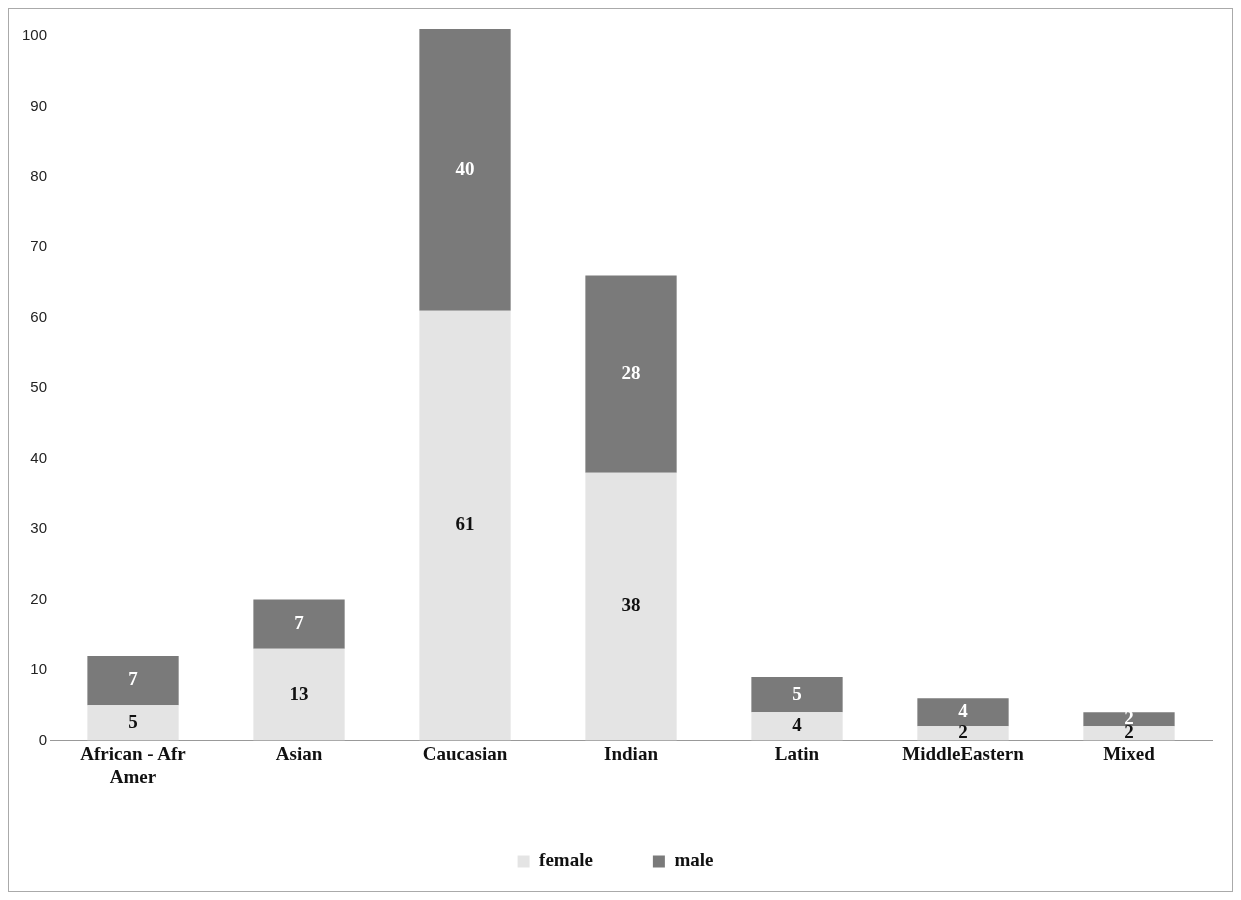 Image resolution: width=1241 pixels, height=900 pixels. I want to click on data-label: 40, so click(465, 168).